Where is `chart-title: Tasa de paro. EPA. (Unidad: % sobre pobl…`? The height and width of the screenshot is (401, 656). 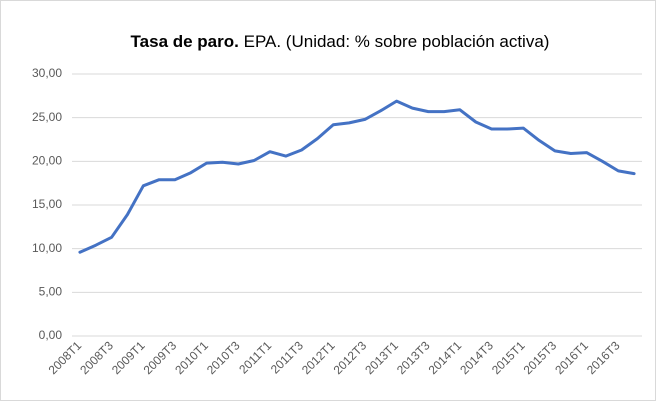 chart-title: Tasa de paro. EPA. (Unidad: % sobre pobl… is located at coordinates (340, 41).